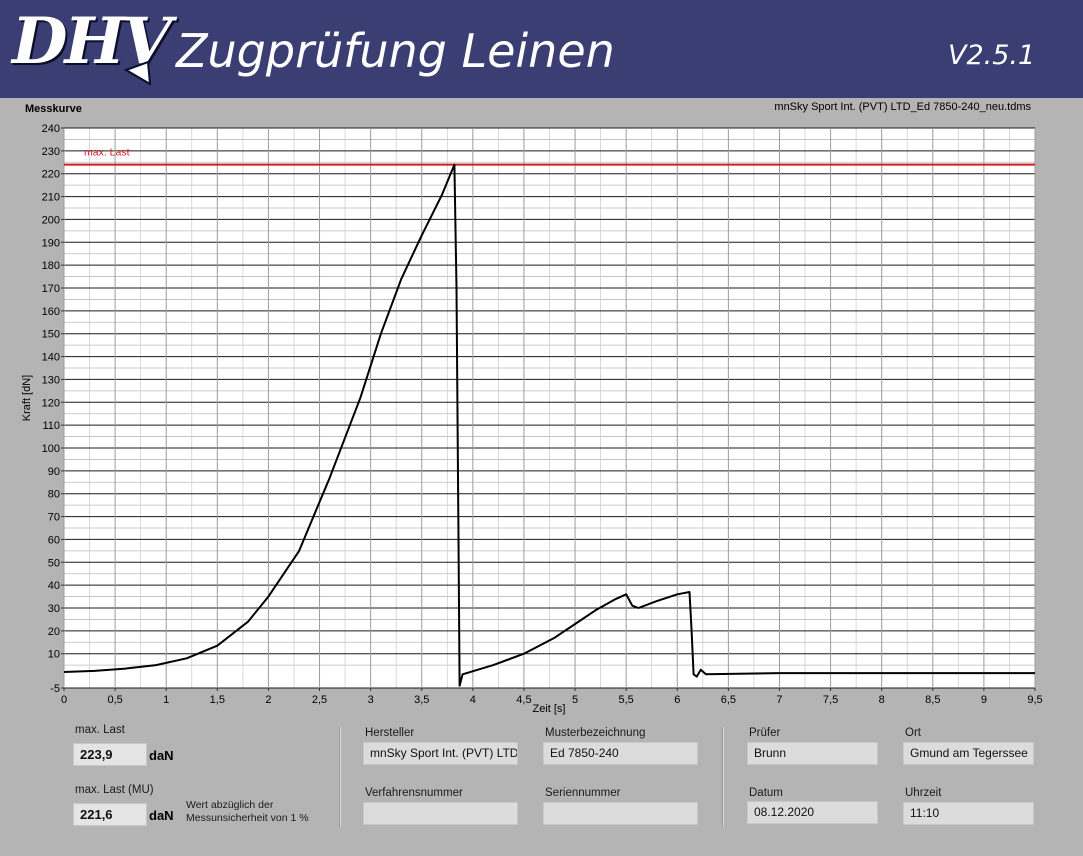 This screenshot has width=1083, height=856. What do you see at coordinates (765, 733) in the screenshot?
I see `pruefer-label: Prüfer` at bounding box center [765, 733].